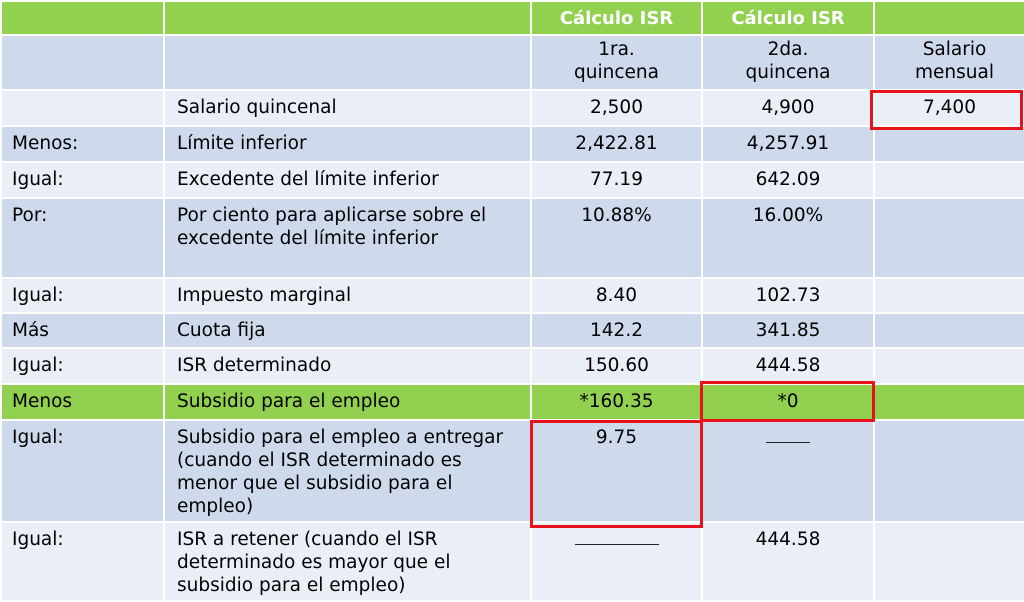 The image size is (1024, 602). What do you see at coordinates (788, 295) in the screenshot?
I see `value-second-fortnight: 102.73` at bounding box center [788, 295].